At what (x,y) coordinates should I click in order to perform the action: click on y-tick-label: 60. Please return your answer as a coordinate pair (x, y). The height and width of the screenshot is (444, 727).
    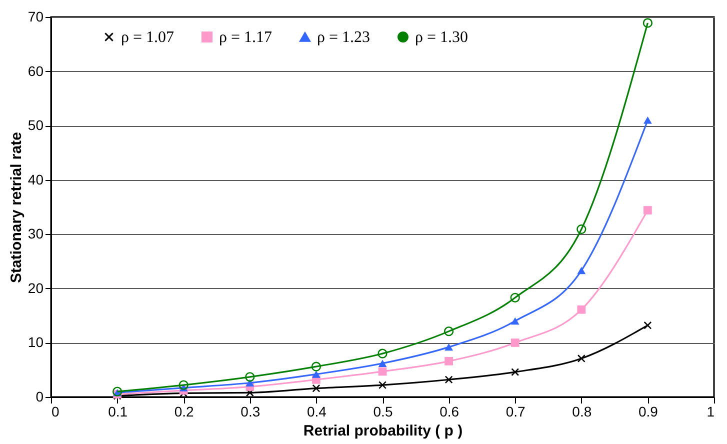
    Looking at the image, I should click on (36, 70).